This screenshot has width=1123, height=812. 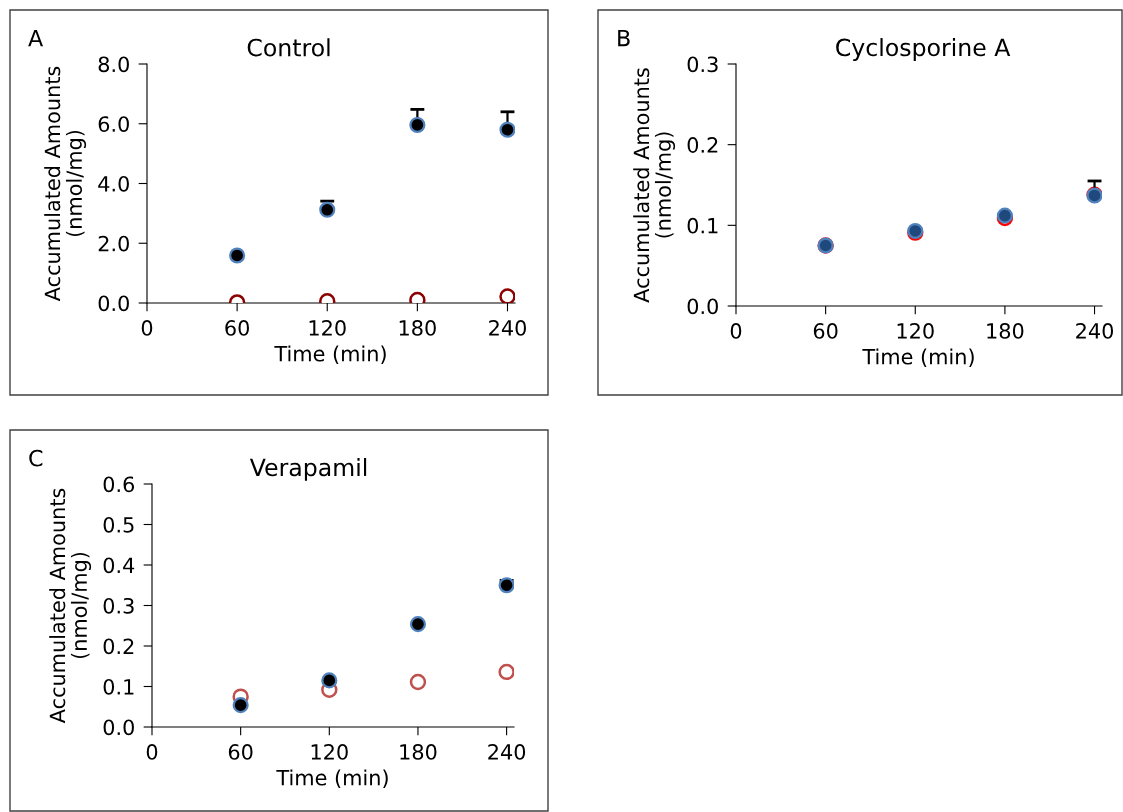 I want to click on y-tick-label: 0.4, so click(x=119, y=565).